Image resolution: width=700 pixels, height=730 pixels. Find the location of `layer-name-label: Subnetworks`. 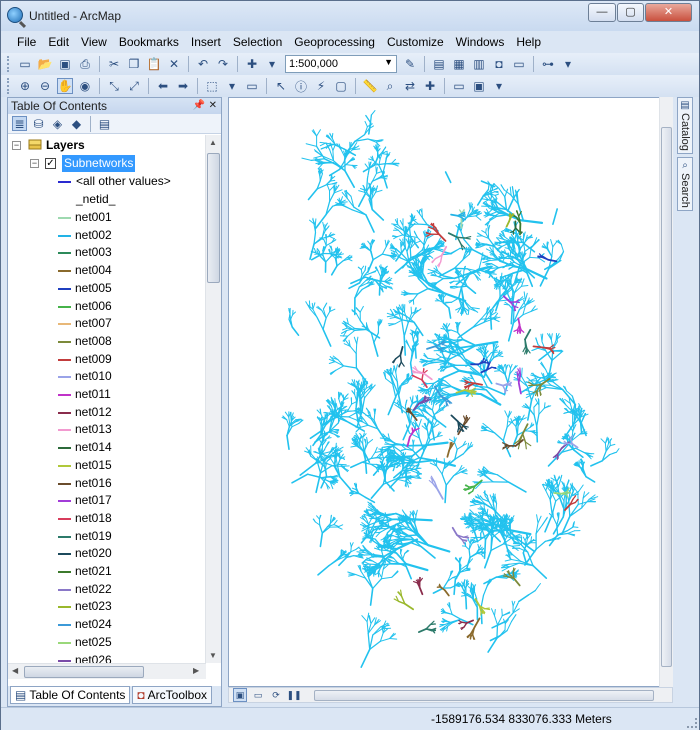

layer-name-label: Subnetworks is located at coordinates (99, 163).